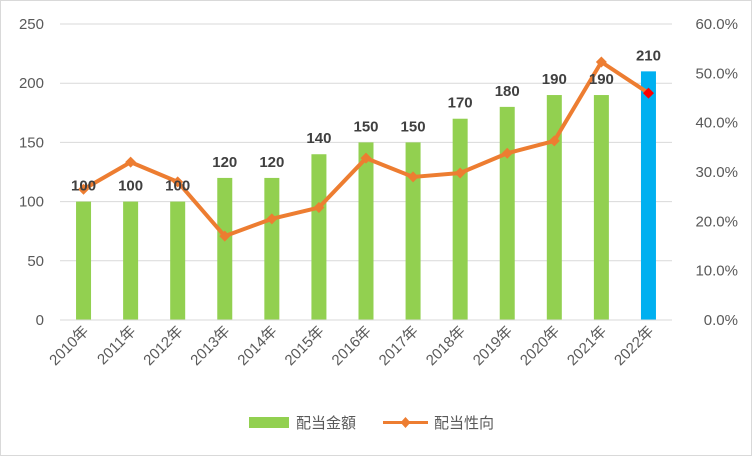 The image size is (752, 456). What do you see at coordinates (721, 320) in the screenshot?
I see `y-right-tick-label: 0.0%` at bounding box center [721, 320].